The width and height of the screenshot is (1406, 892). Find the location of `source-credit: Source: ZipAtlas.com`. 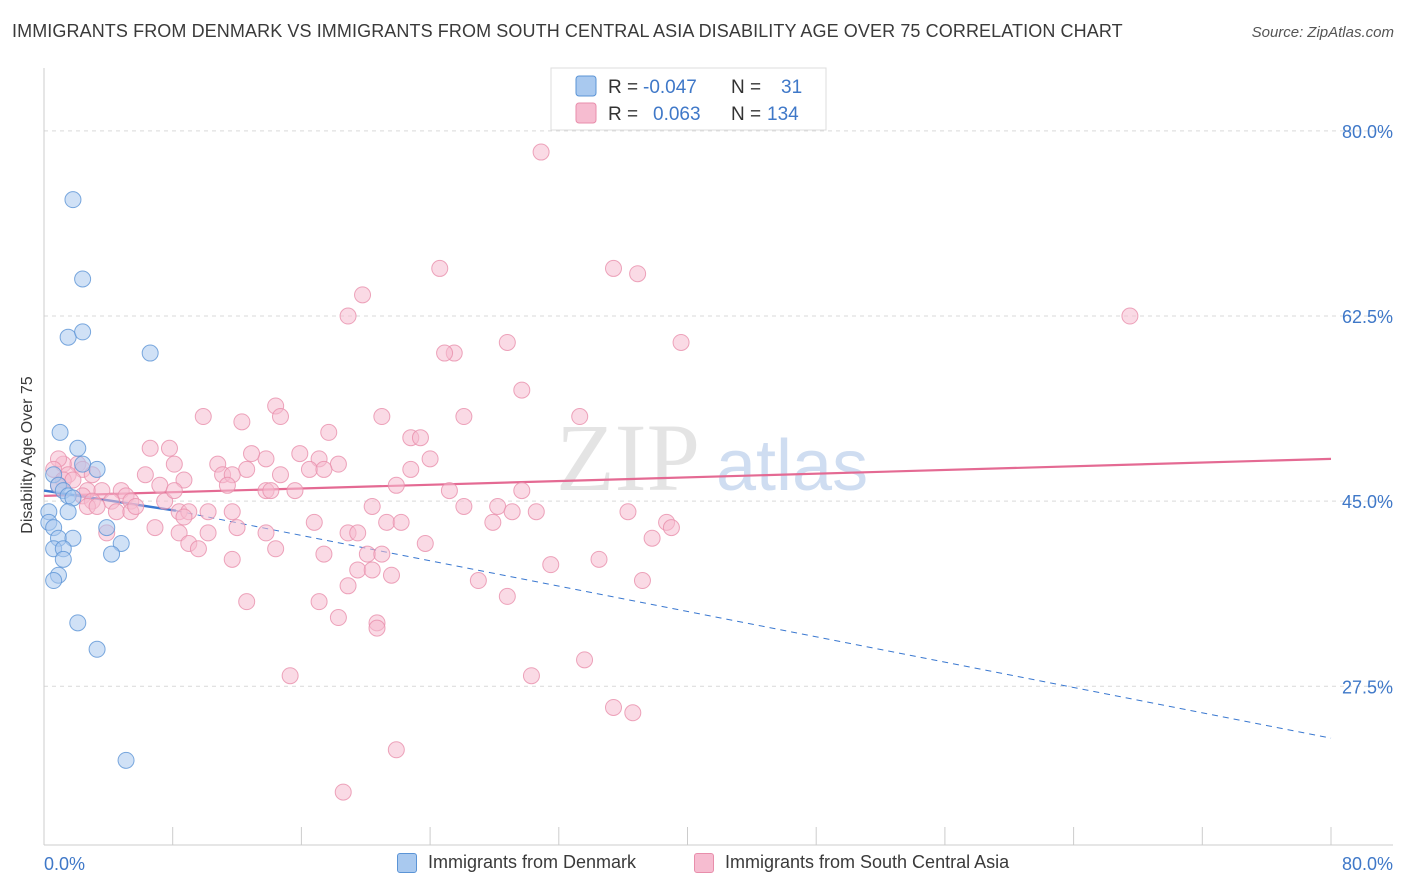

source-credit: Source: ZipAtlas.com is located at coordinates (1323, 32).